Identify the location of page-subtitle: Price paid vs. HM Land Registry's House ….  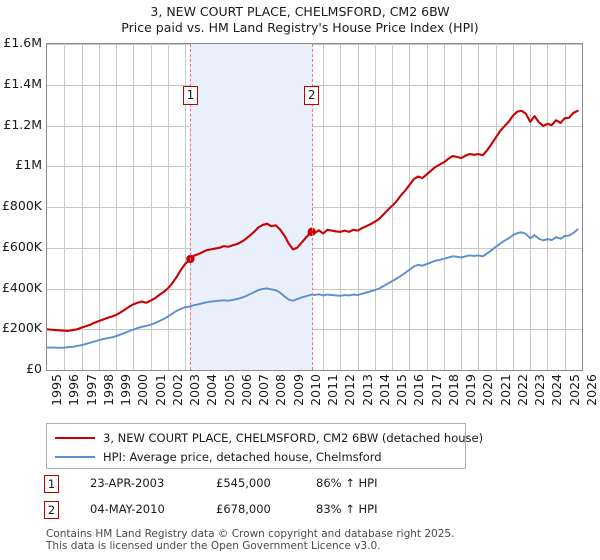
(300, 27).